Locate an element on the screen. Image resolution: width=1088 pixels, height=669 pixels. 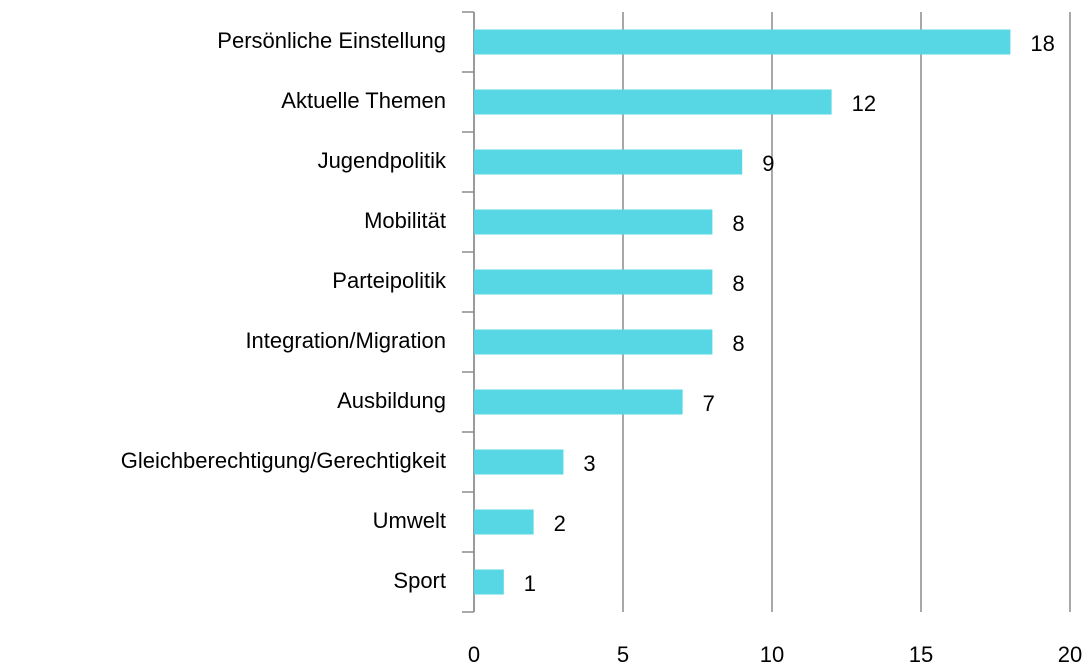
x-tick-label: 0 is located at coordinates (474, 654).